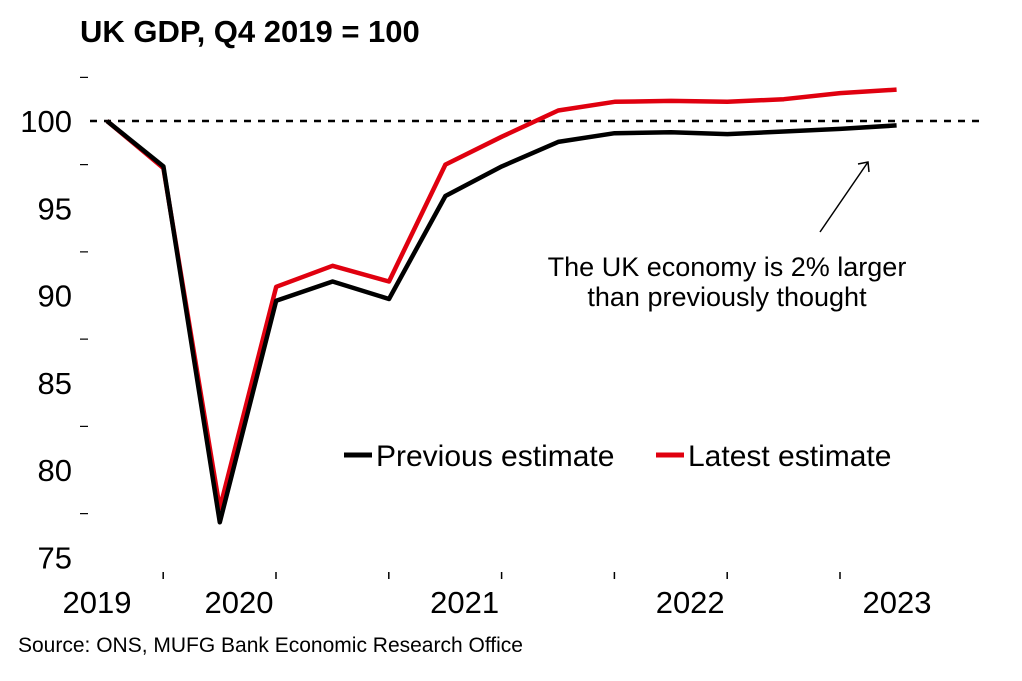 The width and height of the screenshot is (1022, 681). Describe the element at coordinates (97, 602) in the screenshot. I see `x-tick-label: 2019` at that location.